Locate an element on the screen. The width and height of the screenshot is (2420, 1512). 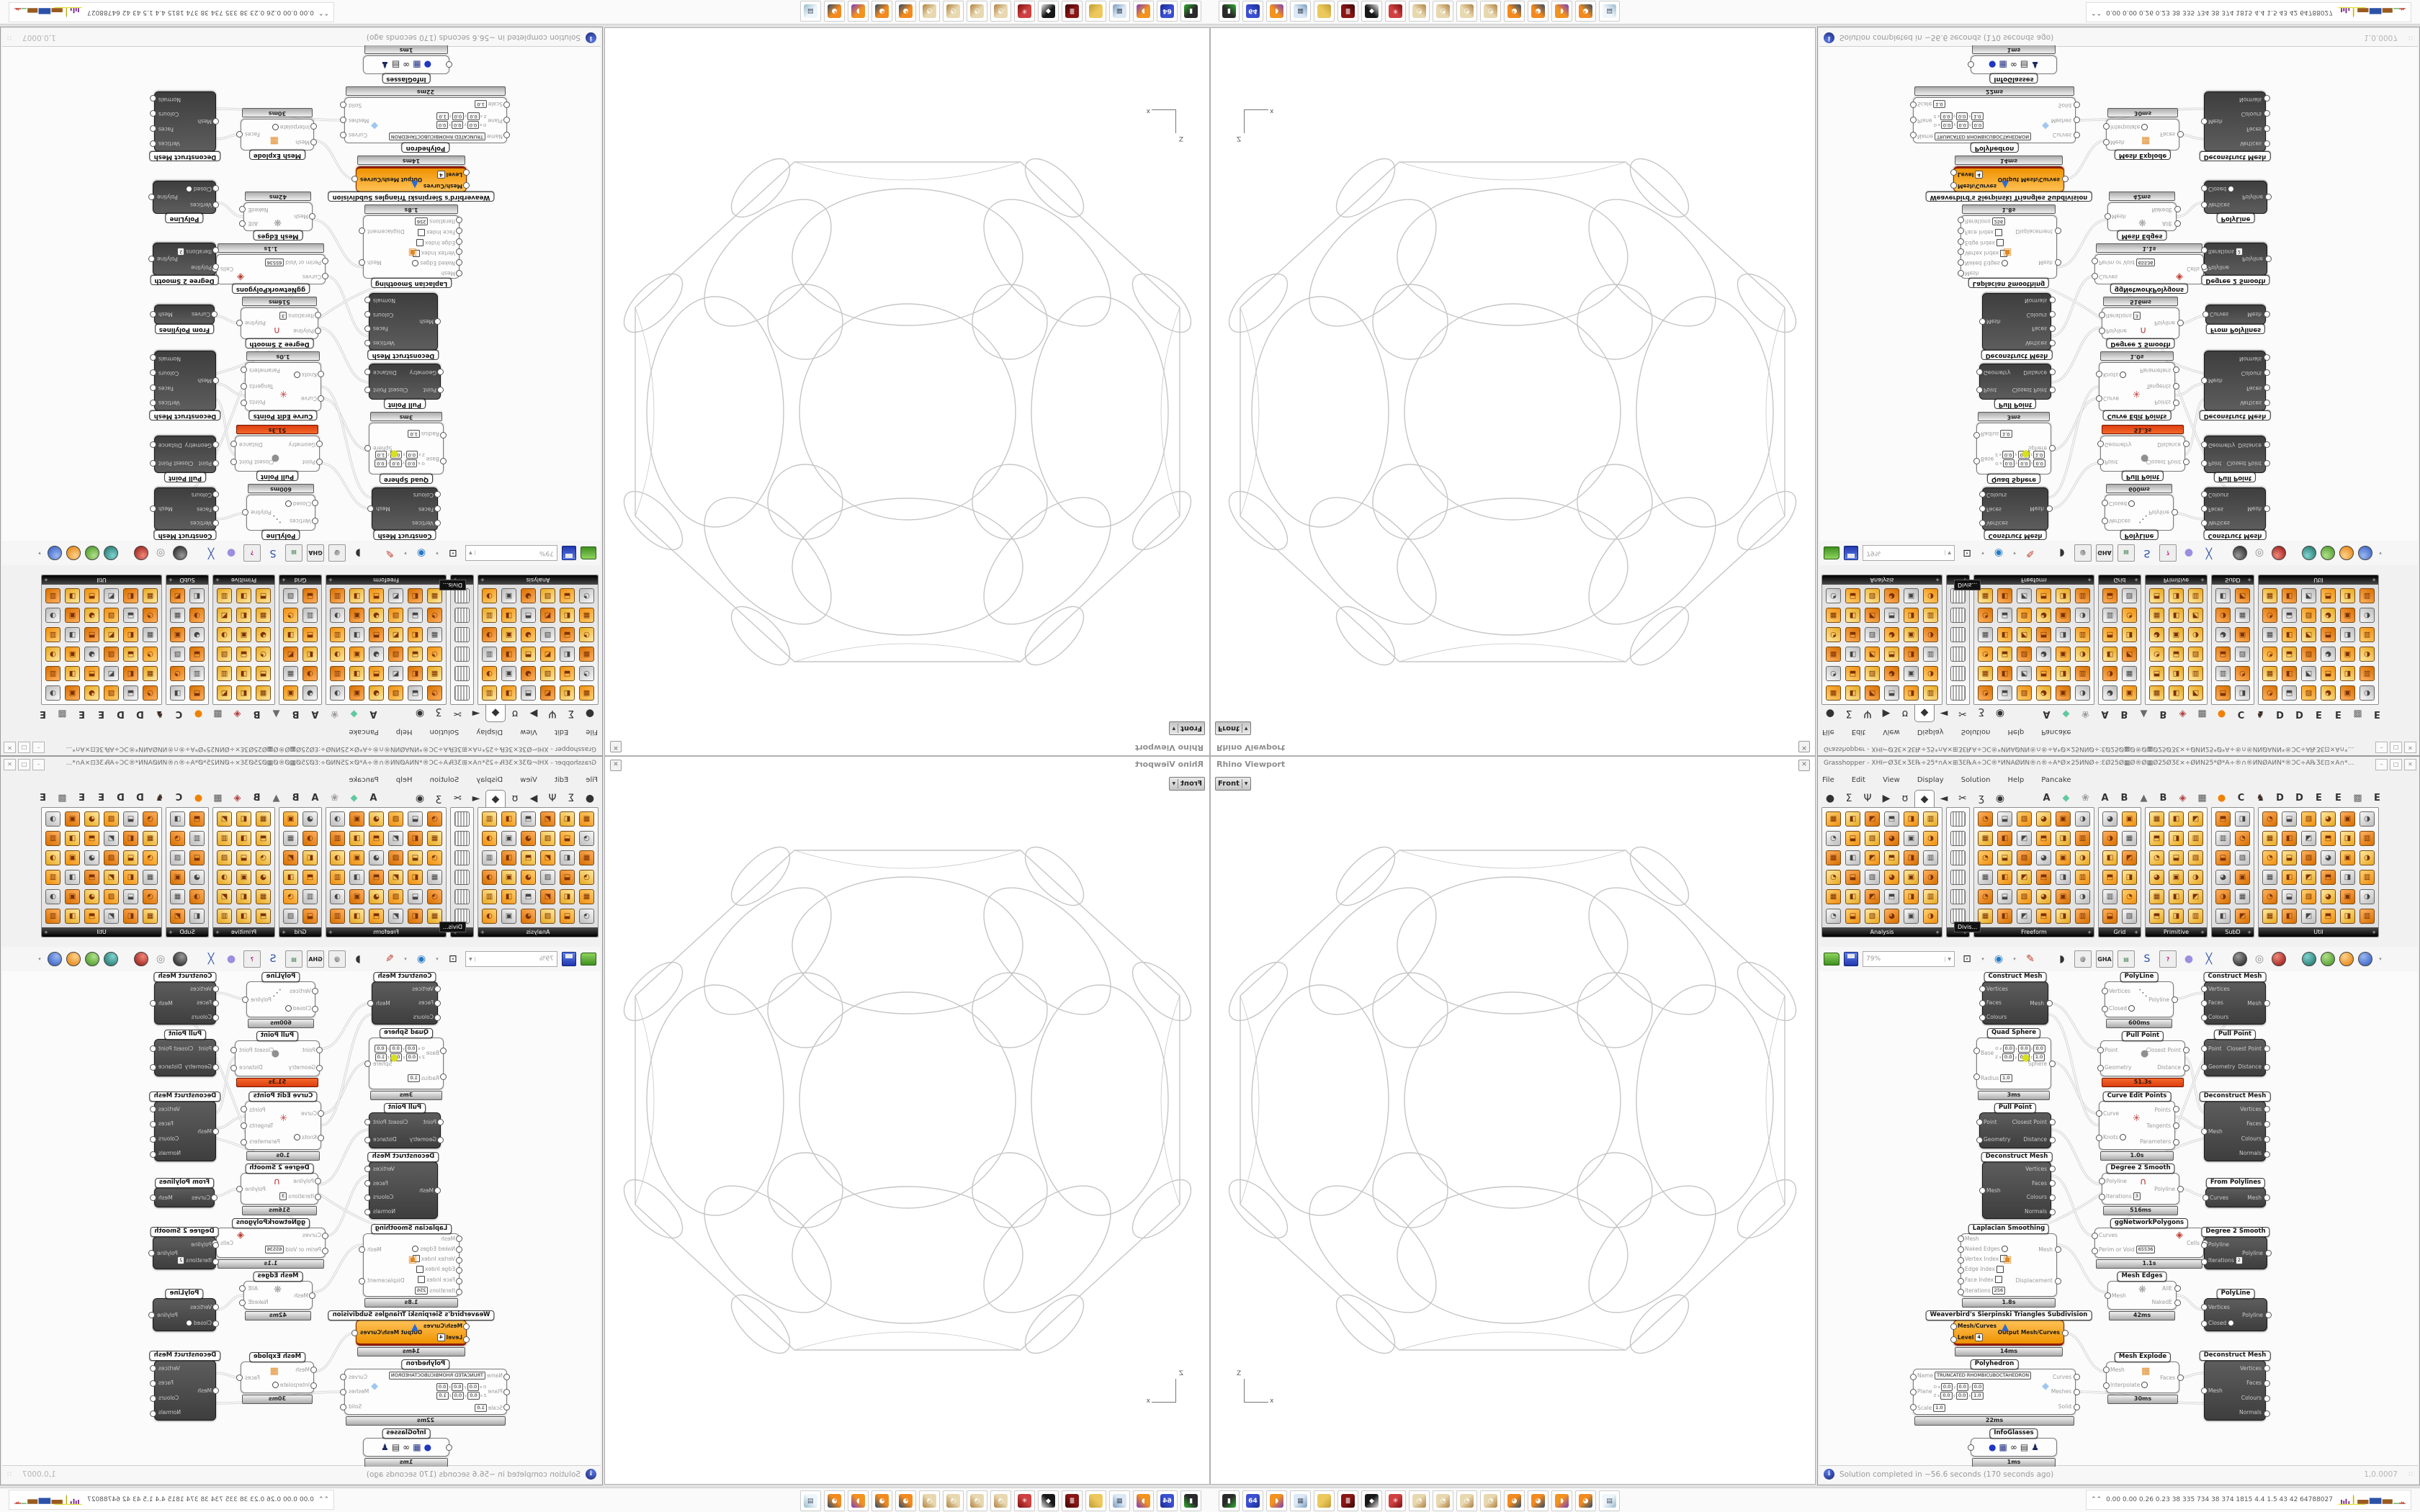
doc-image-icon: ▤ is located at coordinates (2126, 553).